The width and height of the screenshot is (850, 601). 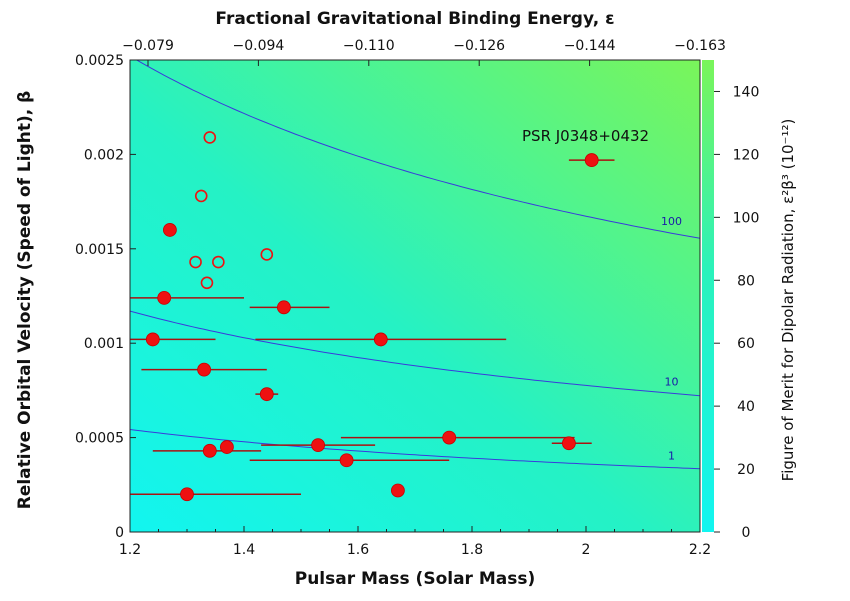 What do you see at coordinates (746, 281) in the screenshot?
I see `right-tick-label: 80` at bounding box center [746, 281].